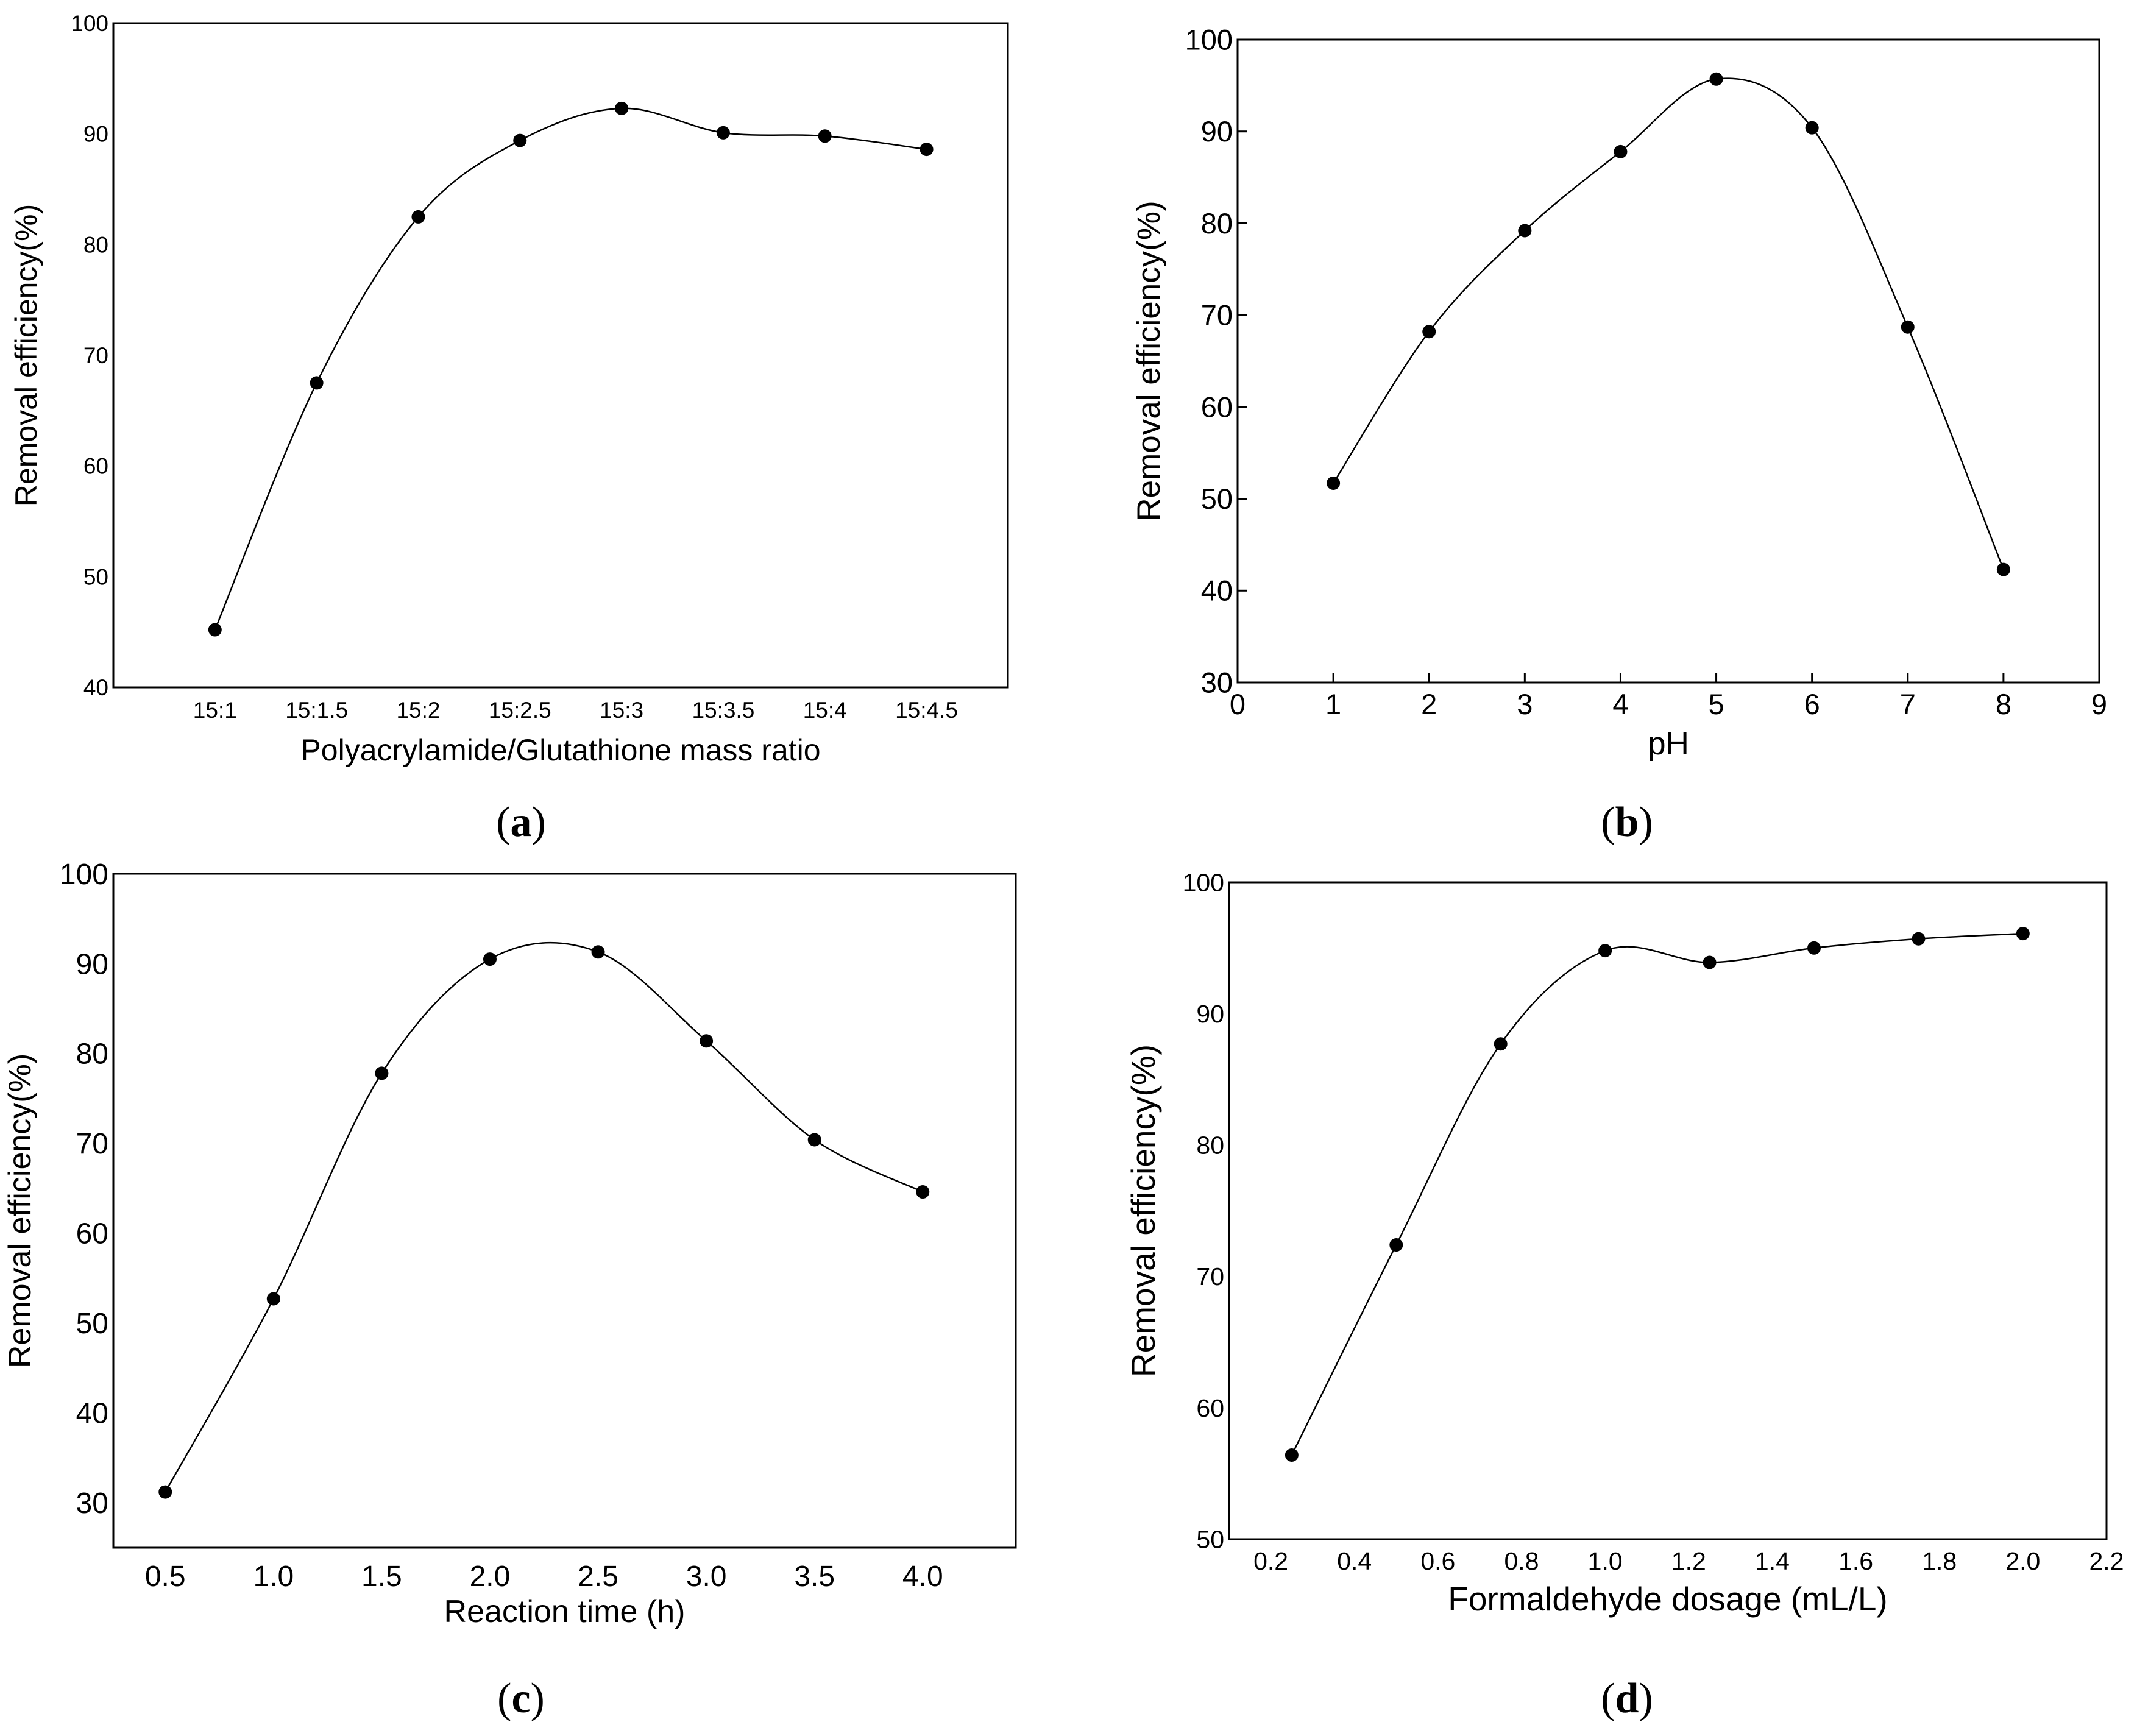 The width and height of the screenshot is (2137, 1736). I want to click on x-tick-label: 3.0, so click(706, 1577).